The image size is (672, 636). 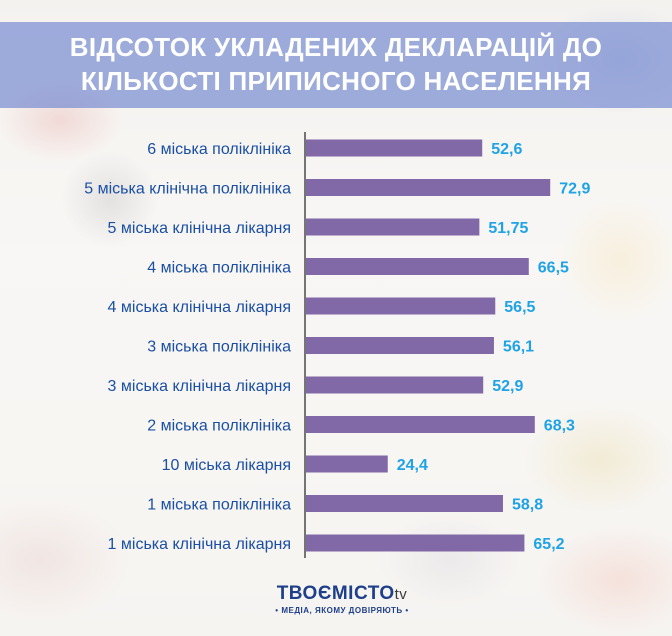 I want to click on category-label: 5 міська клінічна поліклініка, so click(x=187, y=189).